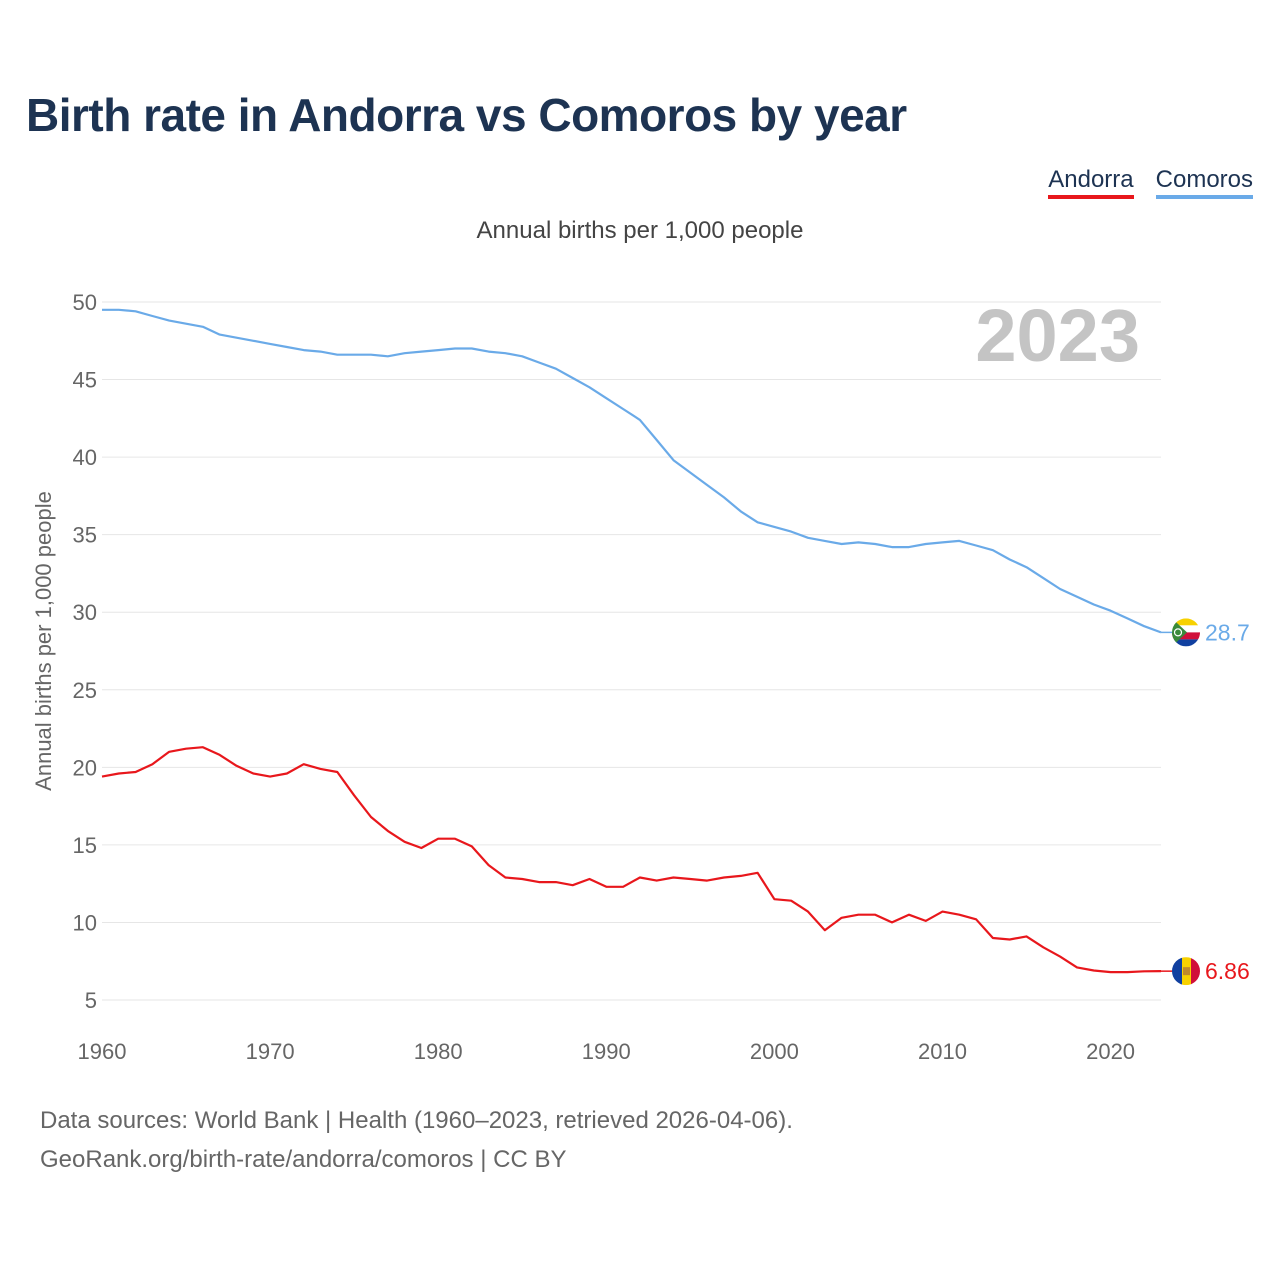  I want to click on y-tick-label: 15, so click(85, 845).